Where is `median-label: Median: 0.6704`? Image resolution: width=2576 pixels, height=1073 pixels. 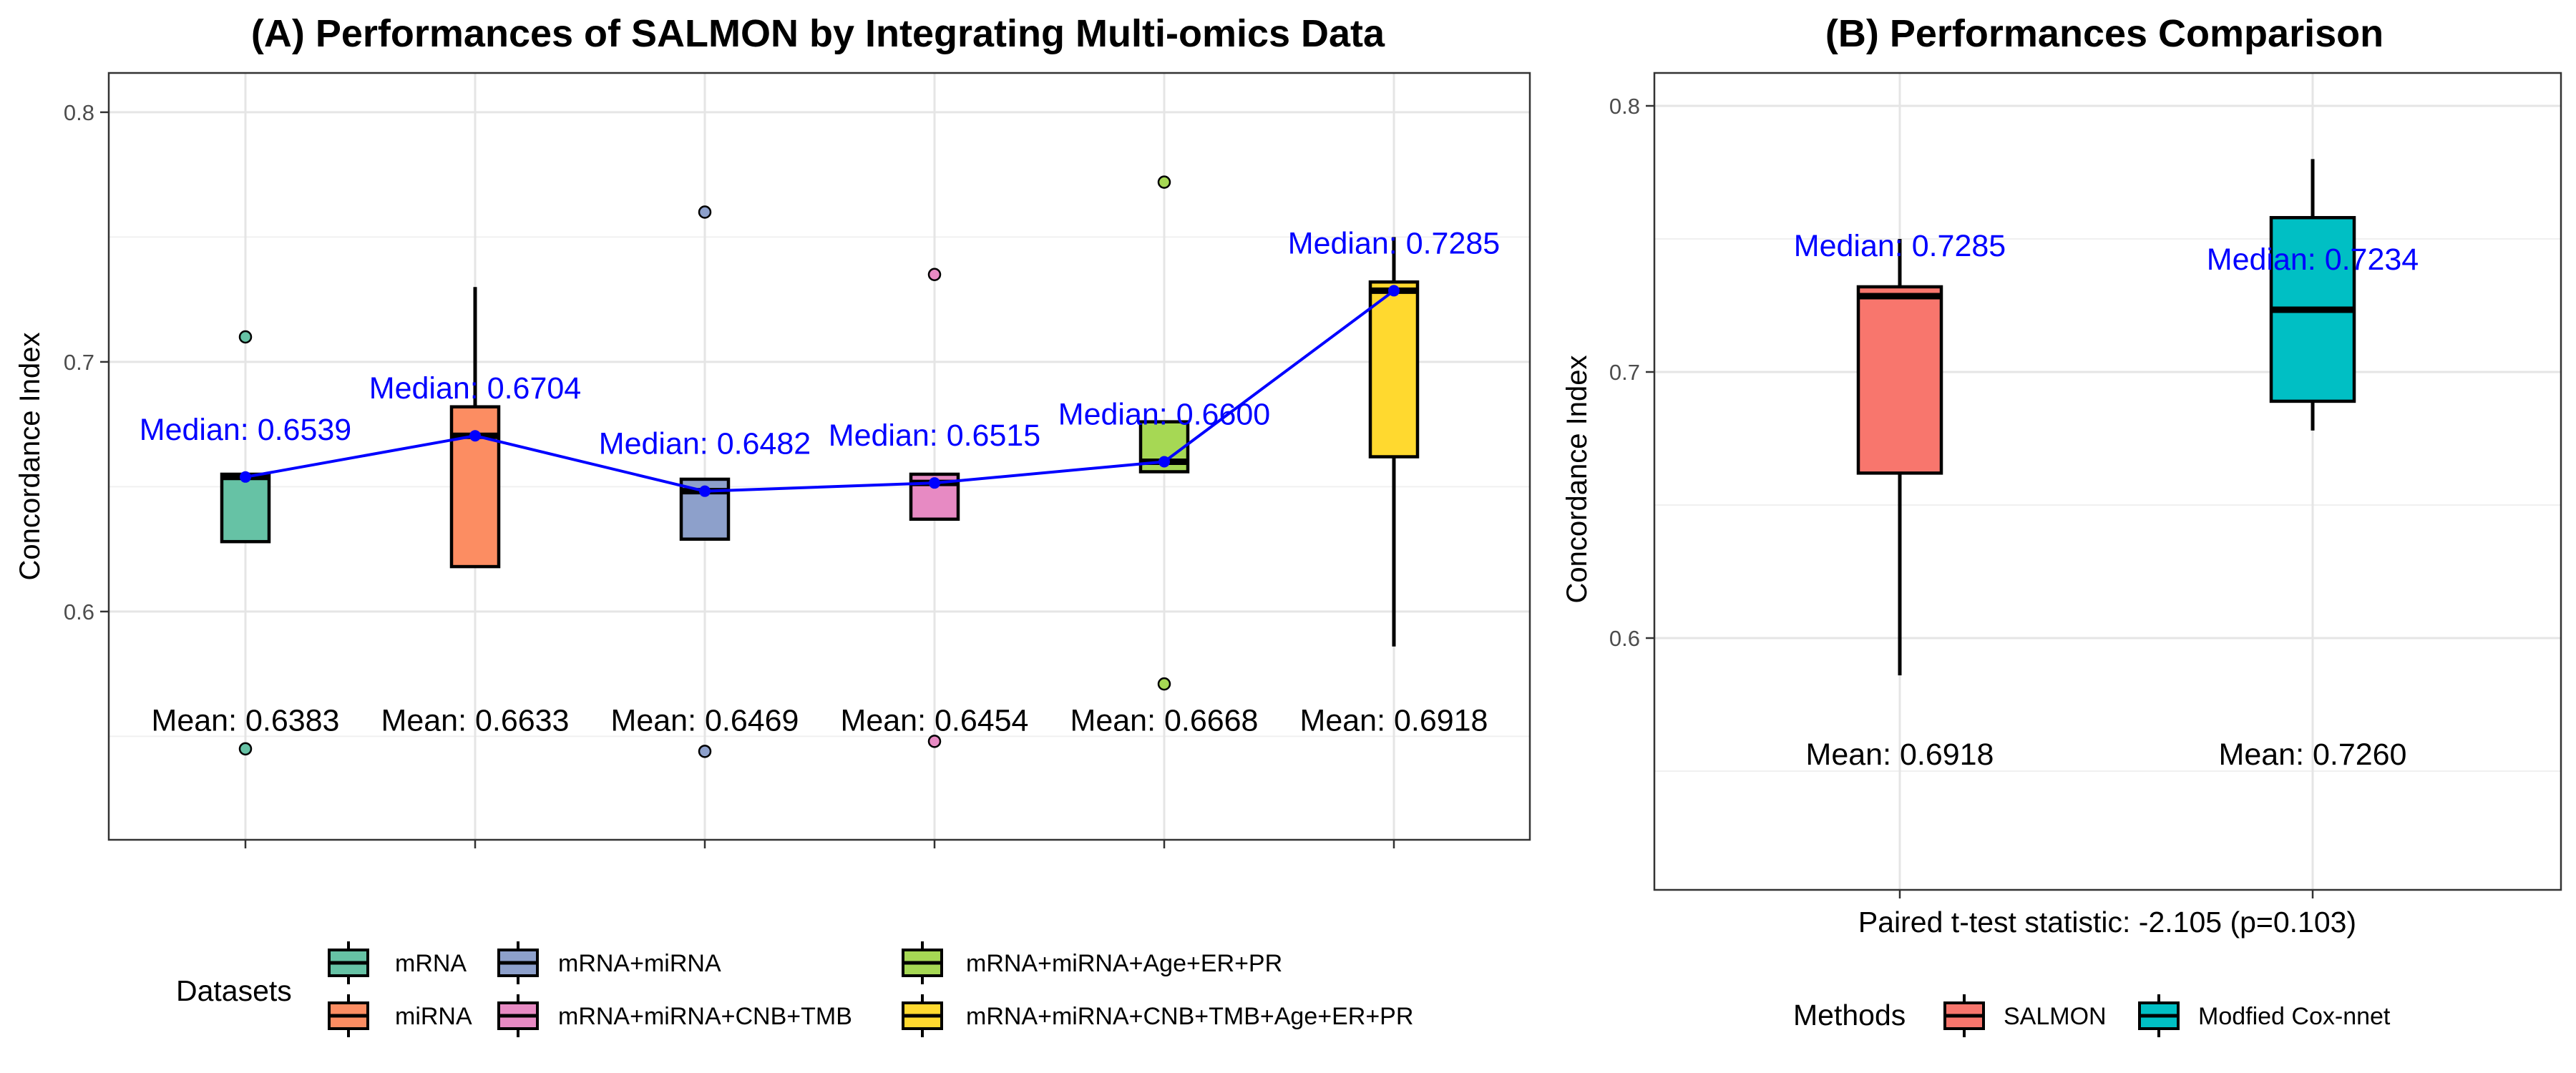
median-label: Median: 0.6704 is located at coordinates (475, 389).